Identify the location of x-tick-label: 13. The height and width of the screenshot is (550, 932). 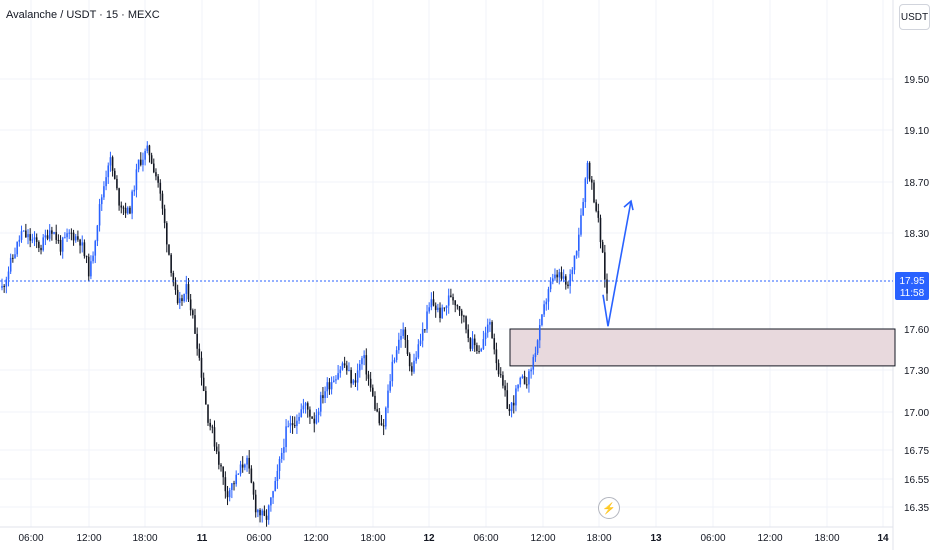
(656, 538).